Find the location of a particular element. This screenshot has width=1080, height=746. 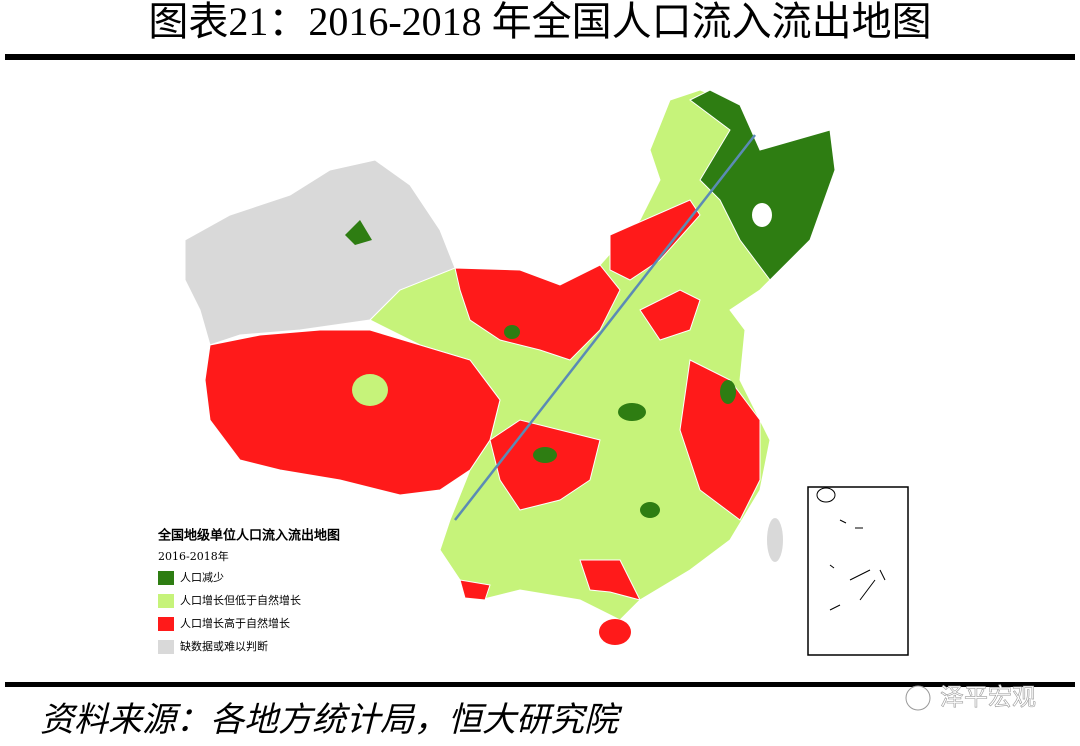

watermark-icon is located at coordinates (918, 698).